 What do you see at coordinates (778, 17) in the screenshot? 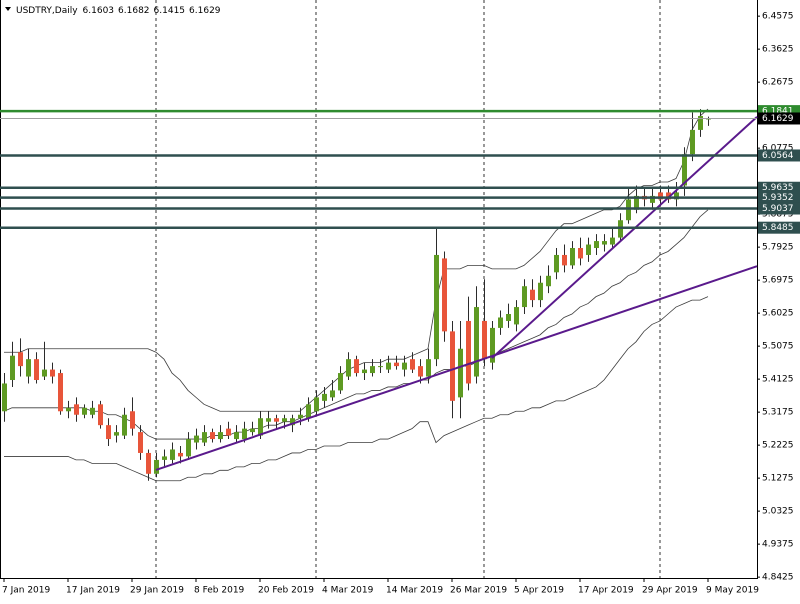
I see `y-tick-label: 6.4575` at bounding box center [778, 17].